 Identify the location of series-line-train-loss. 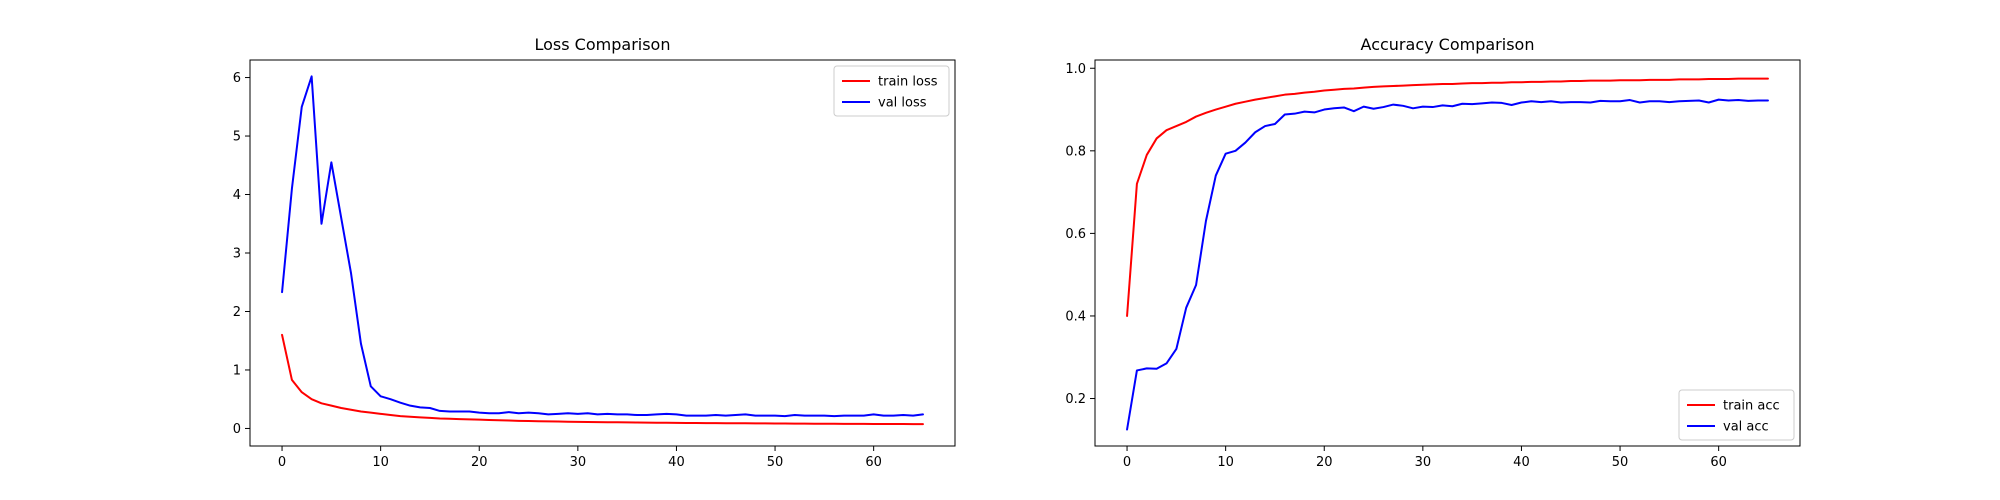
(602, 379).